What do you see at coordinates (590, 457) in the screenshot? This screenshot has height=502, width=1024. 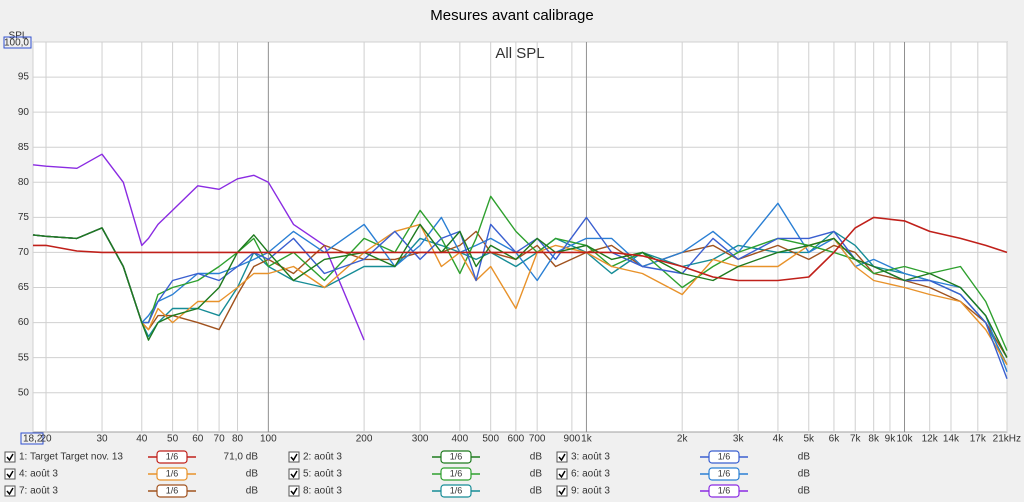 I see `legend-label: 3: août 3` at bounding box center [590, 457].